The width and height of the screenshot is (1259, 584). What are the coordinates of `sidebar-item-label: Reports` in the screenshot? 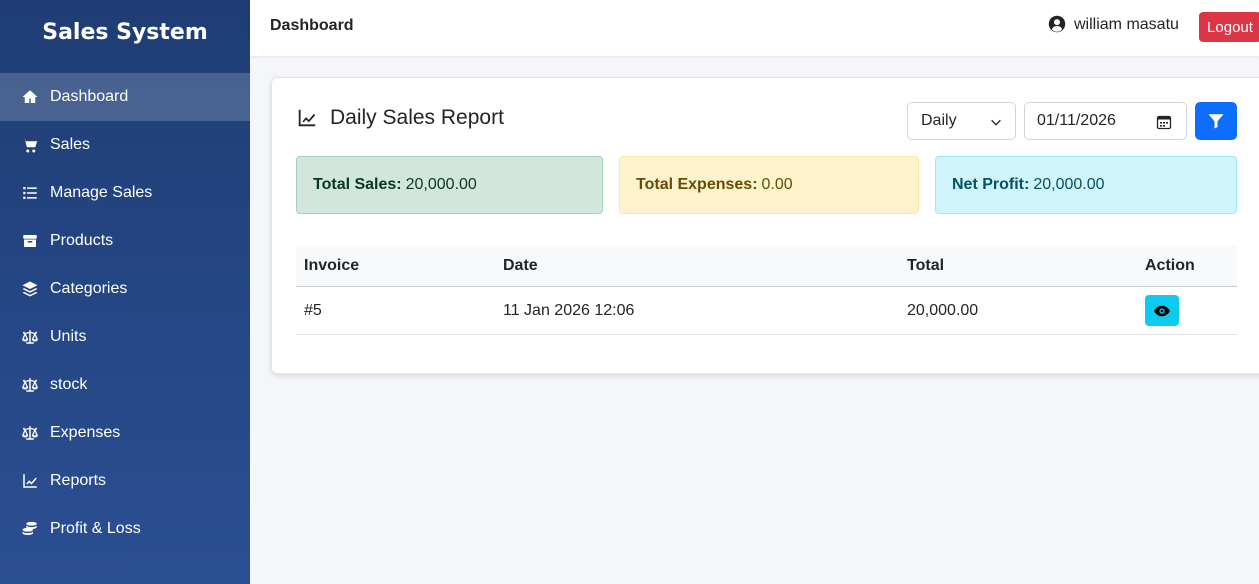 It's located at (78, 480).